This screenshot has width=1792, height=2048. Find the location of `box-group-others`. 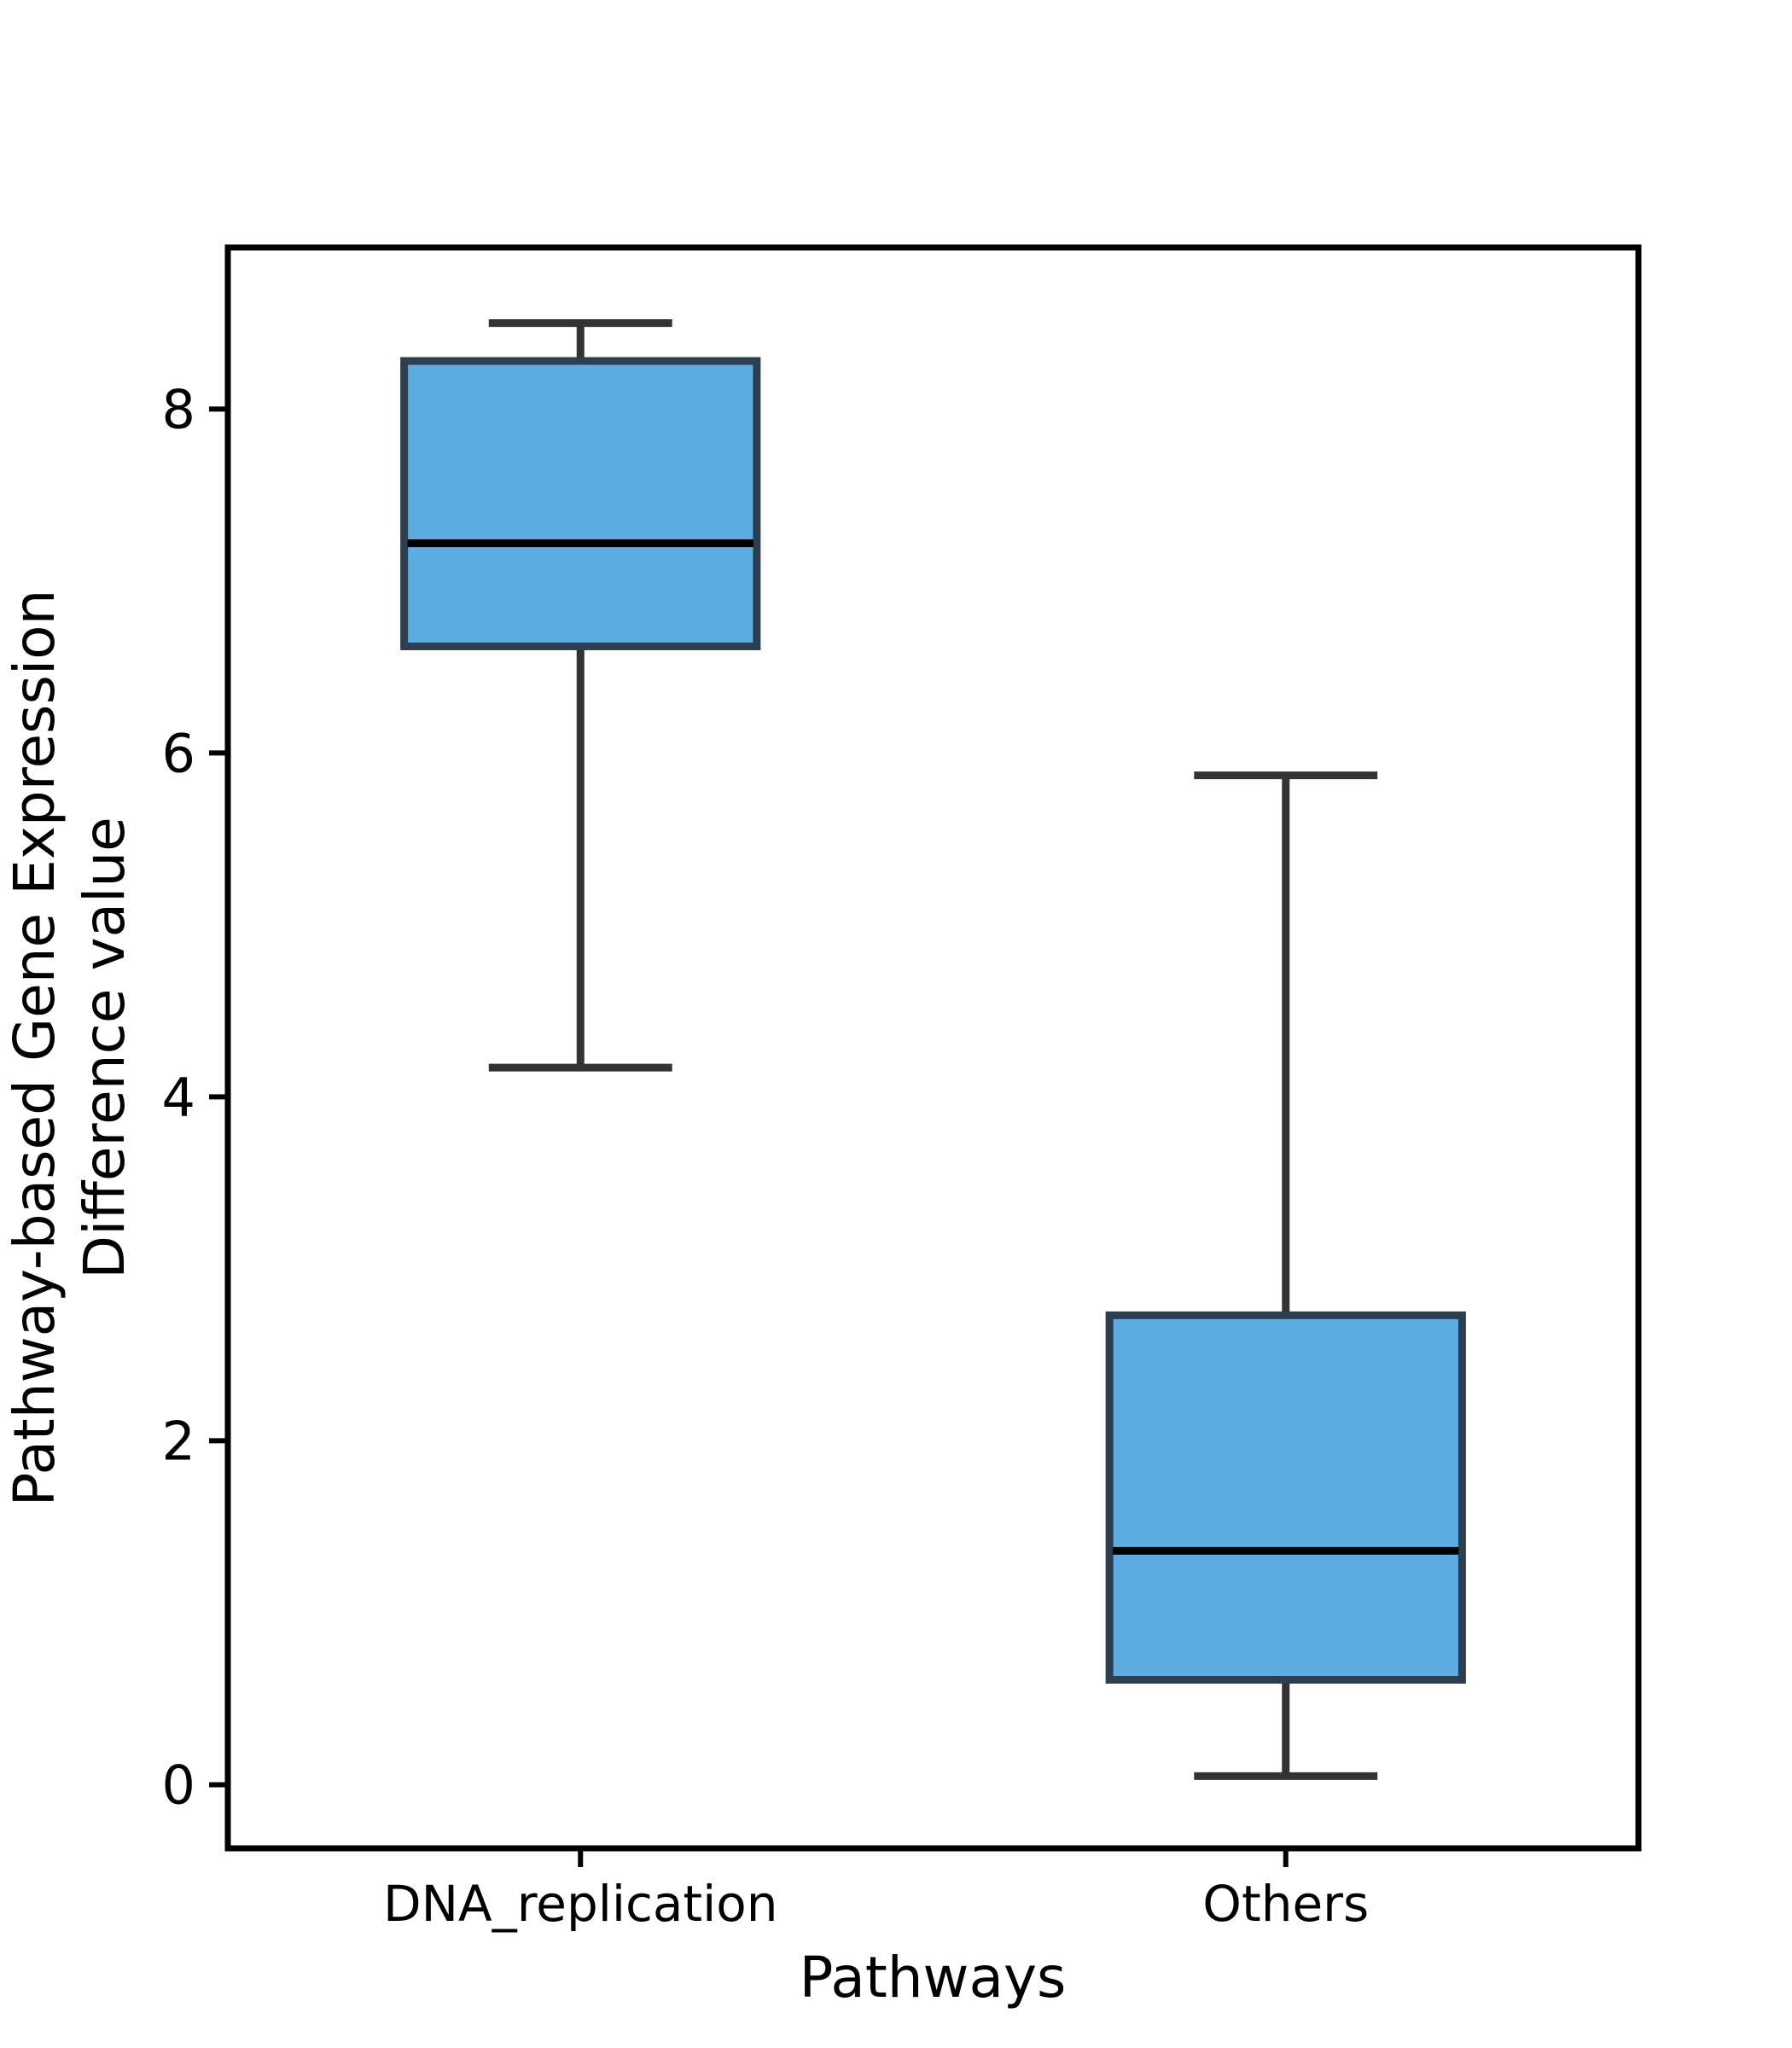

box-group-others is located at coordinates (1285, 1275).